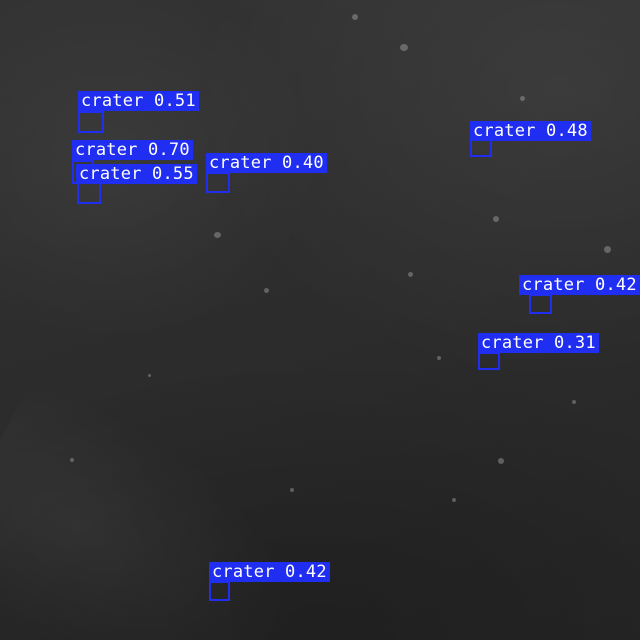 The width and height of the screenshot is (640, 640). Describe the element at coordinates (266, 163) in the screenshot. I see `detection-label: crater 0.40` at that location.